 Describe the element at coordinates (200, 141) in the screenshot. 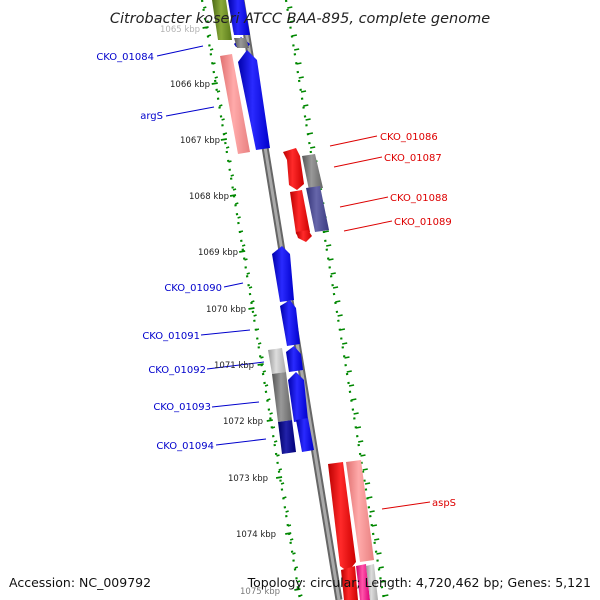

I see `tick-label-1067: 1067 kbp` at that location.